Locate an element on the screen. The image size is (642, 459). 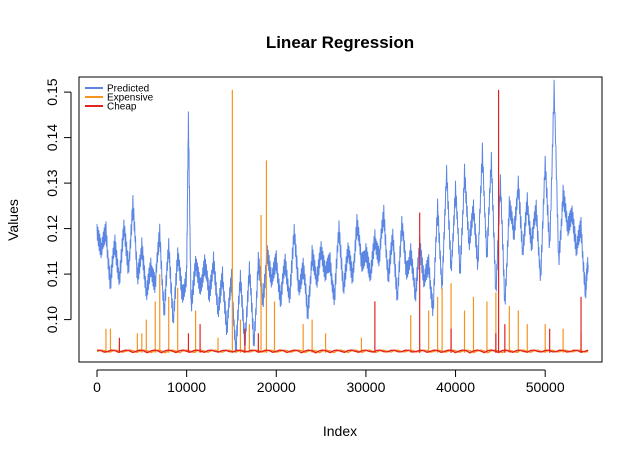
y-tick-label: 0.13 is located at coordinates (52, 182).